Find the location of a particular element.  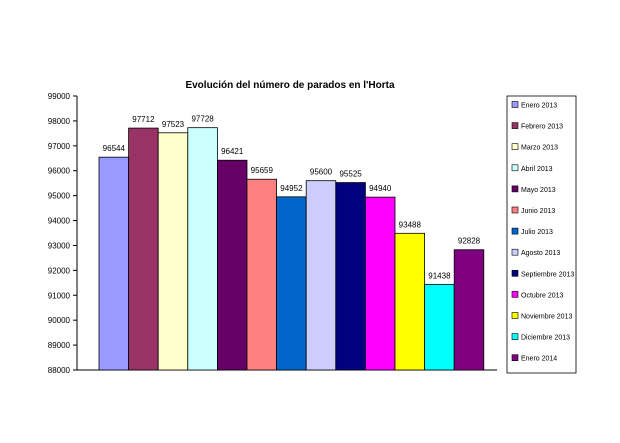

y-tick-label: 91000 is located at coordinates (59, 295).